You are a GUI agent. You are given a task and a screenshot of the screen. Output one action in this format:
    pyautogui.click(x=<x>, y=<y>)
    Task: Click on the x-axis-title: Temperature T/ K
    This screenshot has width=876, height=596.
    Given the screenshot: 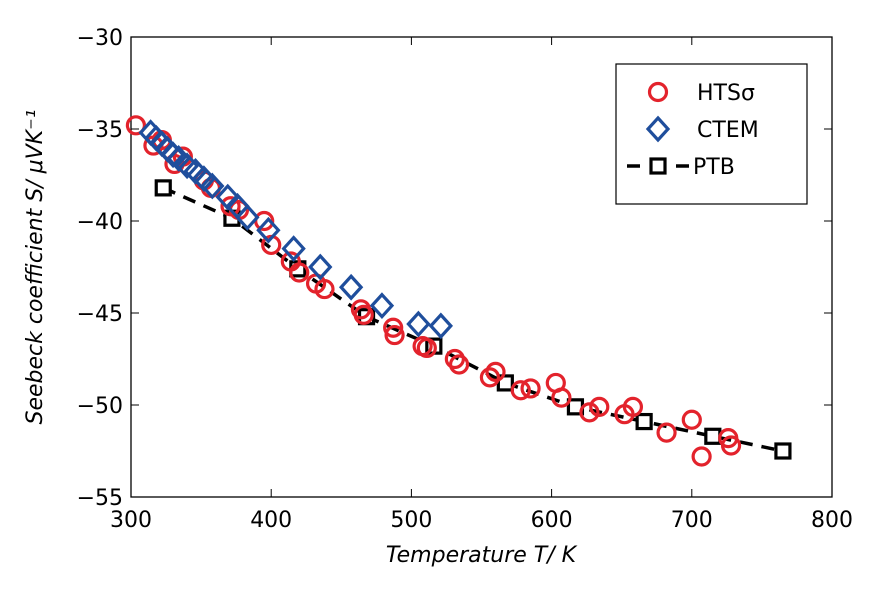 What is the action you would take?
    pyautogui.click(x=482, y=555)
    